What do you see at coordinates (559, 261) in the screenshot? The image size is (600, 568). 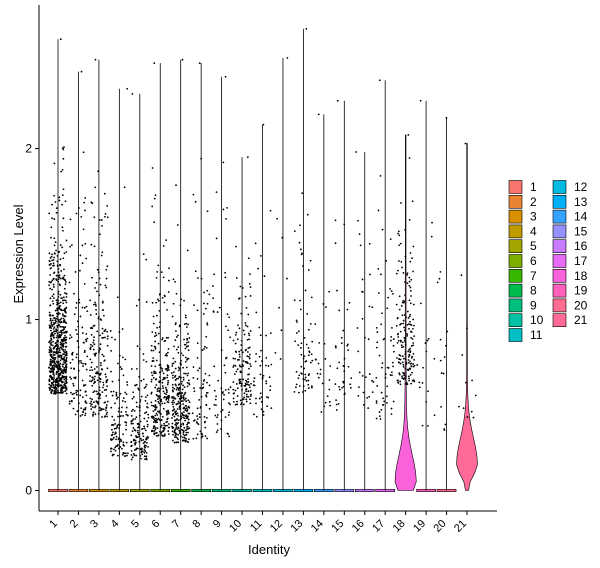 I see `legend-swatch` at bounding box center [559, 261].